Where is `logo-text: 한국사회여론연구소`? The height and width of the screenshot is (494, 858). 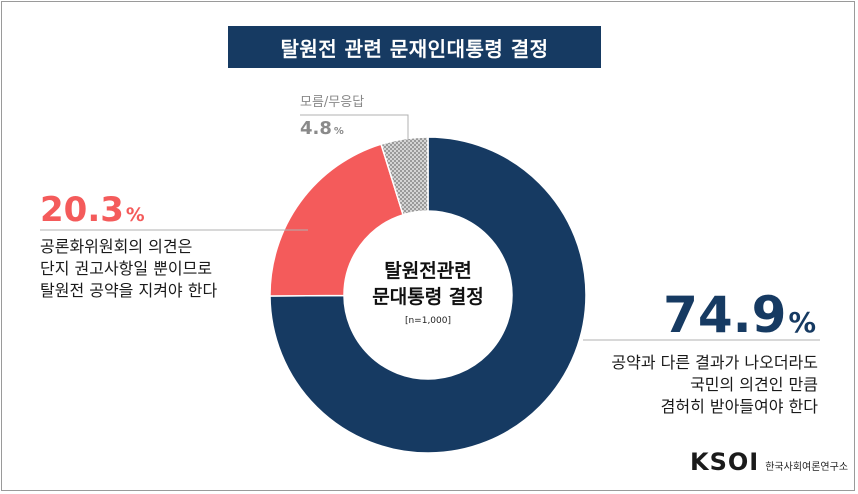
logo-text: 한국사회여론연구소 is located at coordinates (807, 467).